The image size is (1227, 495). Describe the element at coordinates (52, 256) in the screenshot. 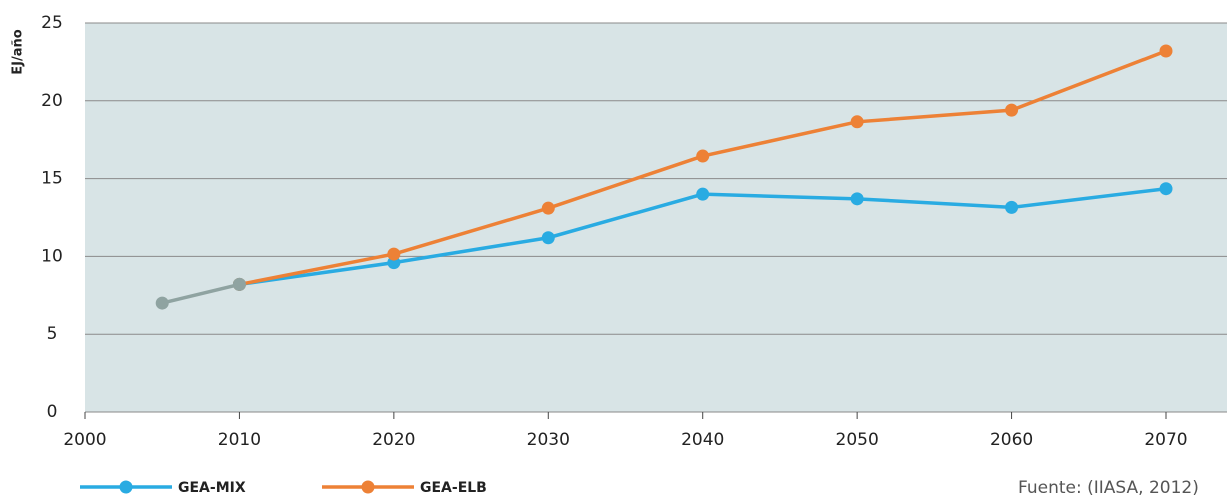

I see `y-tick-label: 10` at that location.